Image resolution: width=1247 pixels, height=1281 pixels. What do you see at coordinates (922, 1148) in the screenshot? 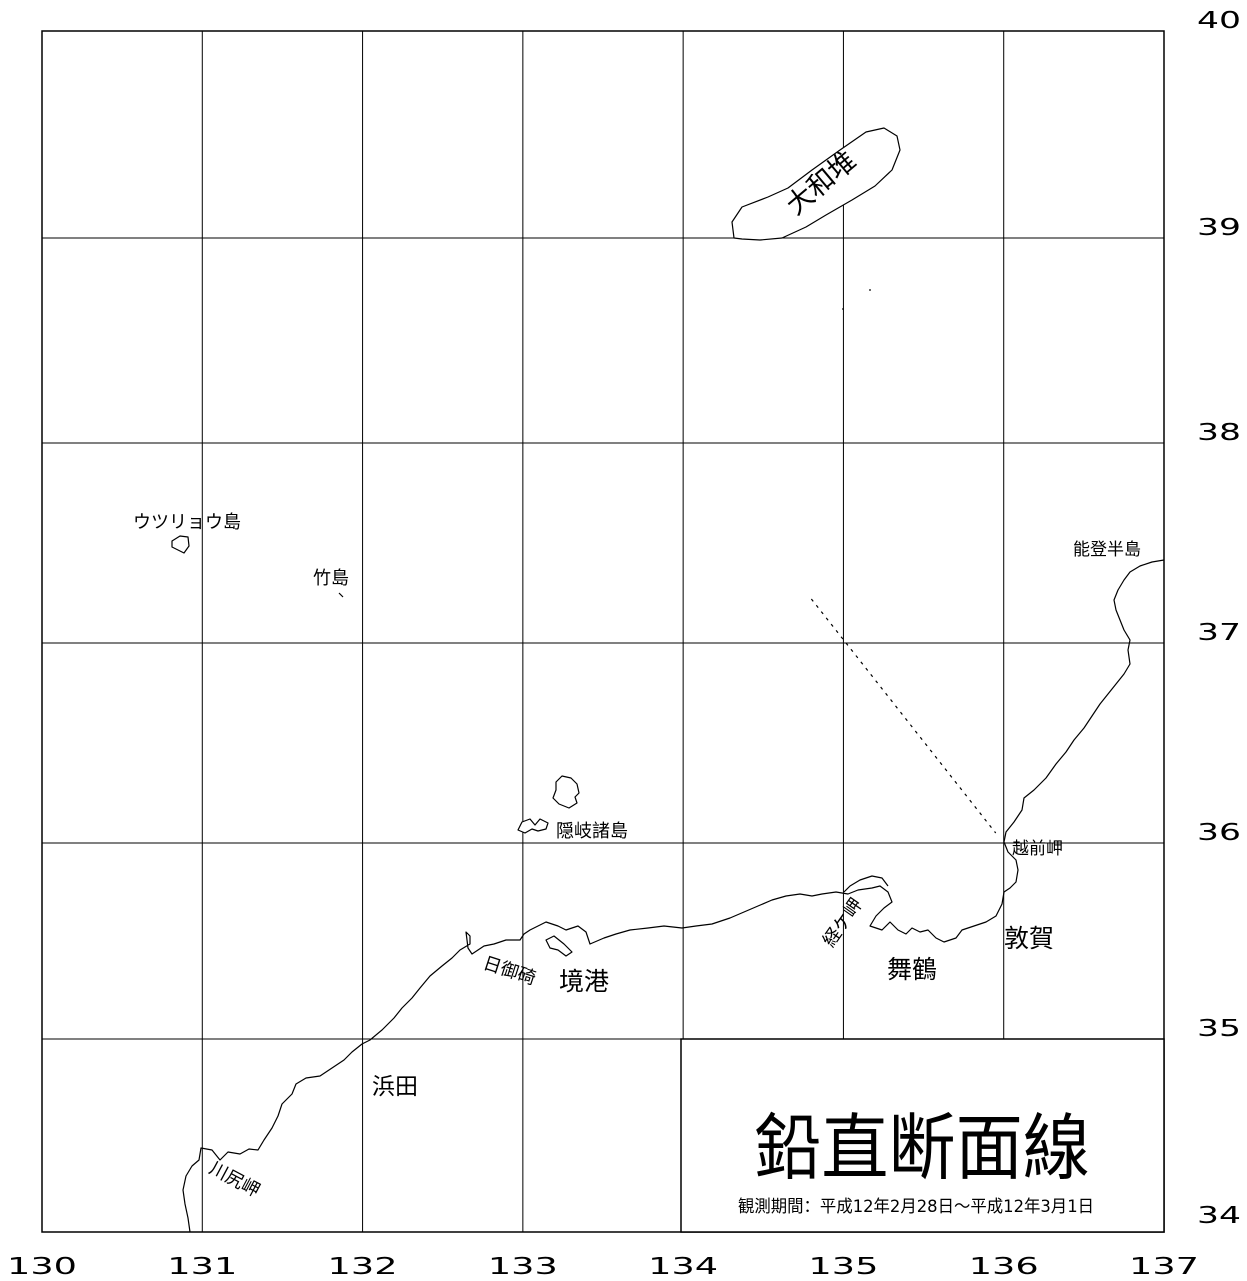
I see `legend-title: 鉛直断面線` at bounding box center [922, 1148].